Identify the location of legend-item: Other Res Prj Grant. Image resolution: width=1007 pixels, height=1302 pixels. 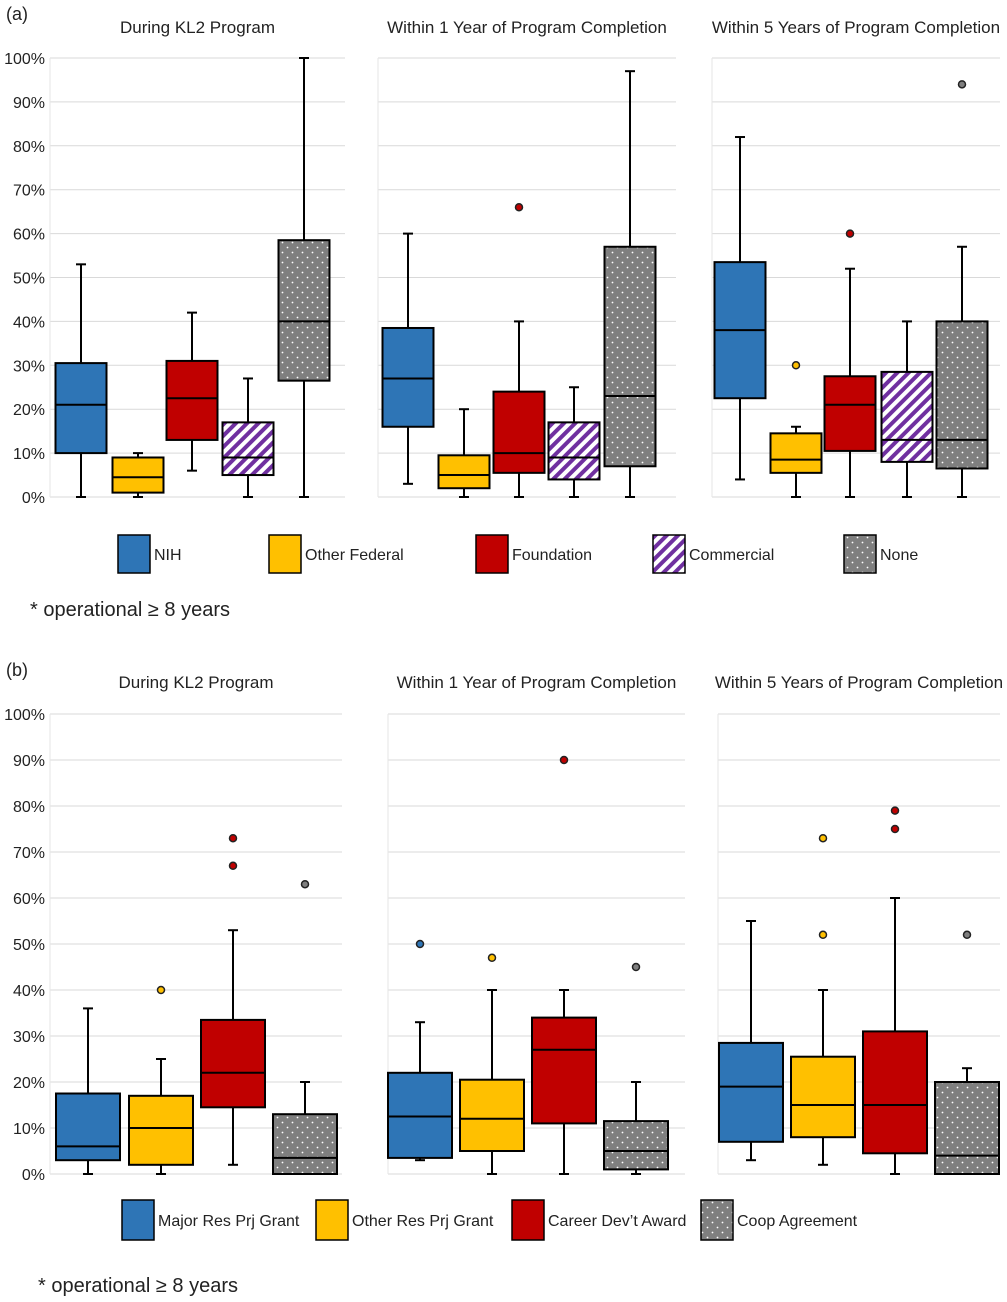
(404, 1220).